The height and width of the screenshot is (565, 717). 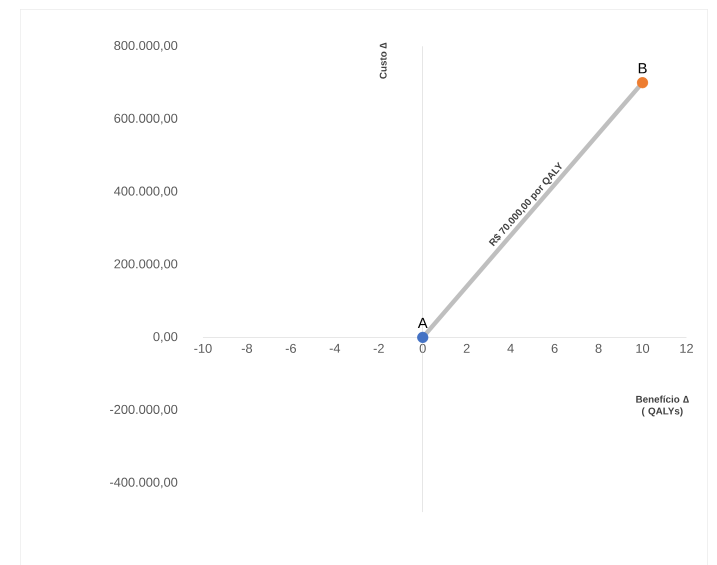 What do you see at coordinates (642, 68) in the screenshot?
I see `series-label: B` at bounding box center [642, 68].